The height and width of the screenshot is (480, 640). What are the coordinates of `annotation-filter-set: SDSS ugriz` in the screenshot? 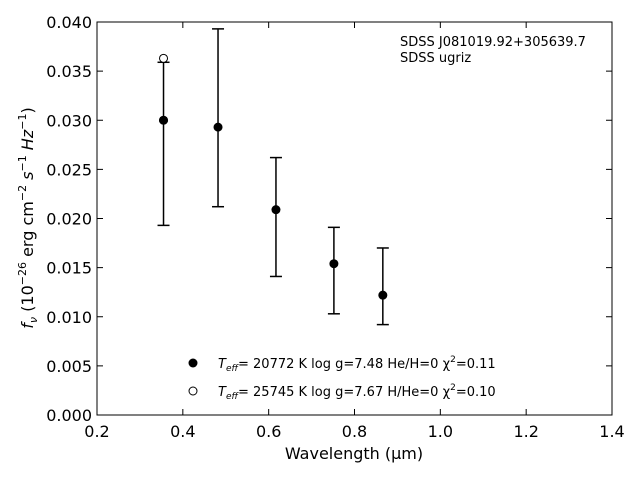 It's located at (435, 58).